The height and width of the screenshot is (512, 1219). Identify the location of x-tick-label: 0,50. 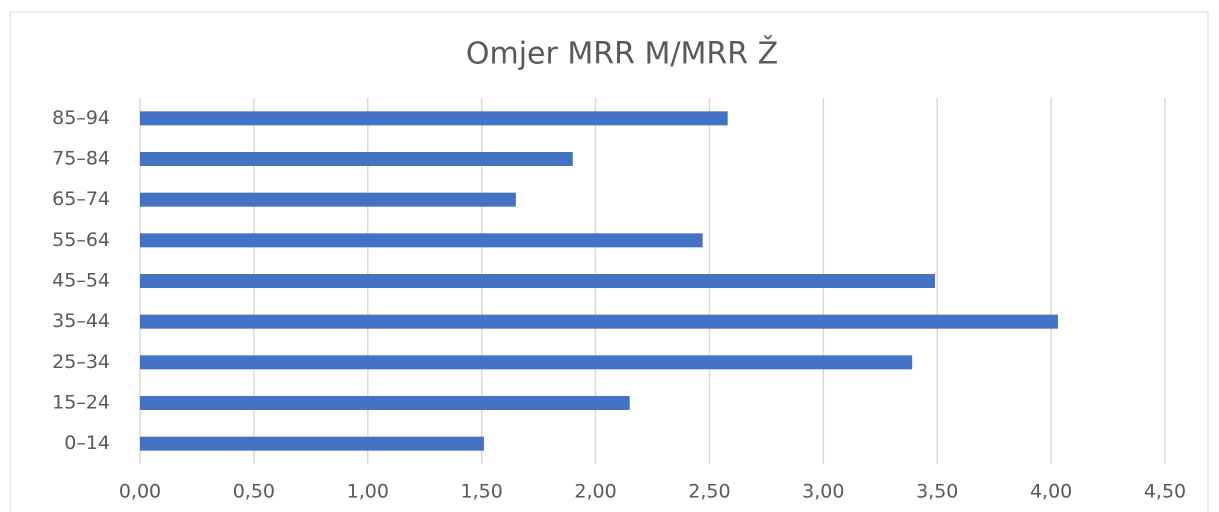
(254, 492).